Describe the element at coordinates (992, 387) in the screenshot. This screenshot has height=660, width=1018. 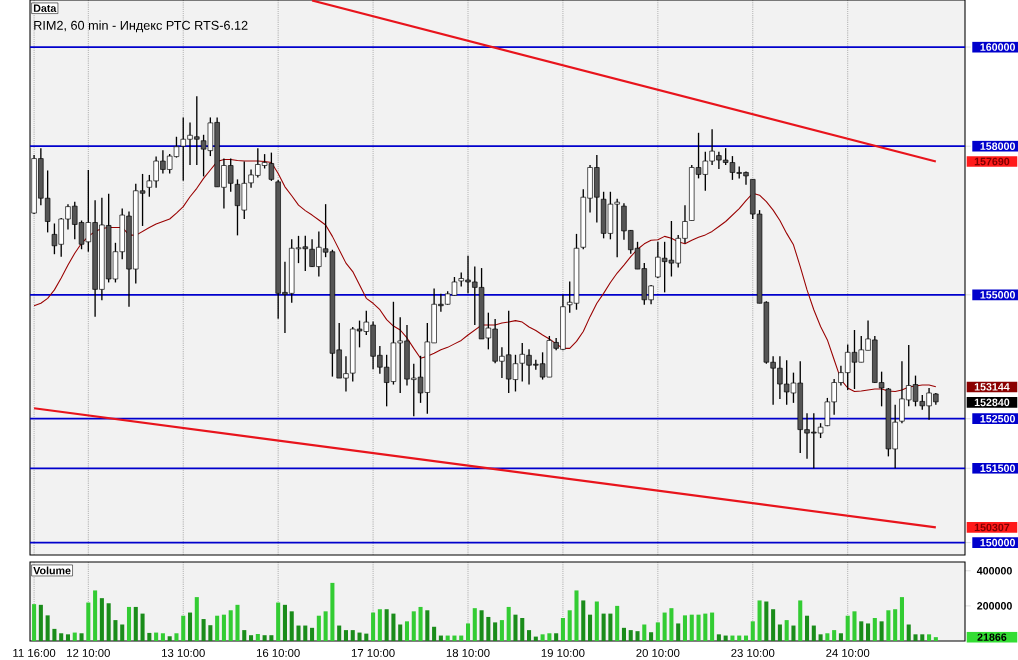
I see `text: 153144` at that location.